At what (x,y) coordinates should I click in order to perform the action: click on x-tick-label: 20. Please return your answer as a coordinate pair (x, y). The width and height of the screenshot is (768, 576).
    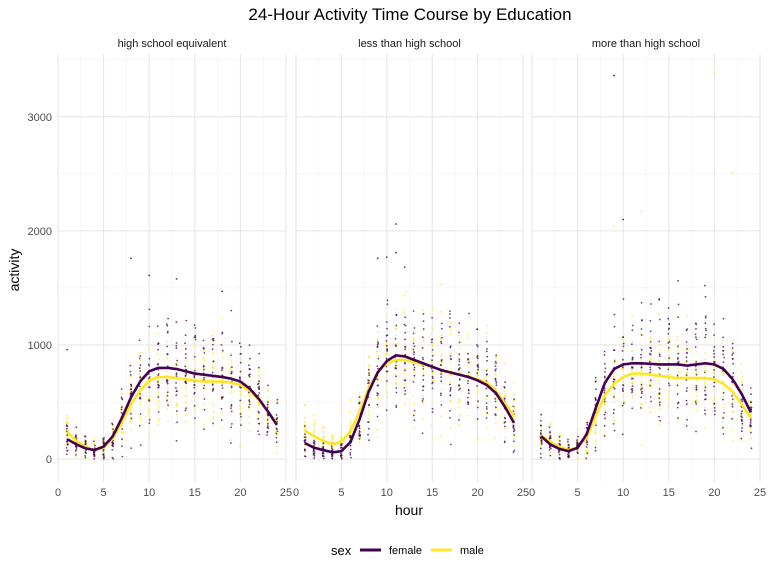
    Looking at the image, I should click on (240, 493).